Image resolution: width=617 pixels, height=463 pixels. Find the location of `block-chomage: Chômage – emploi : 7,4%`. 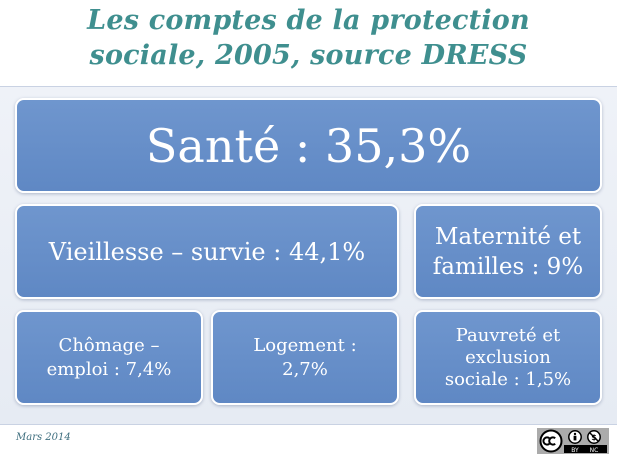

block-chomage: Chômage – emploi : 7,4% is located at coordinates (109, 357).